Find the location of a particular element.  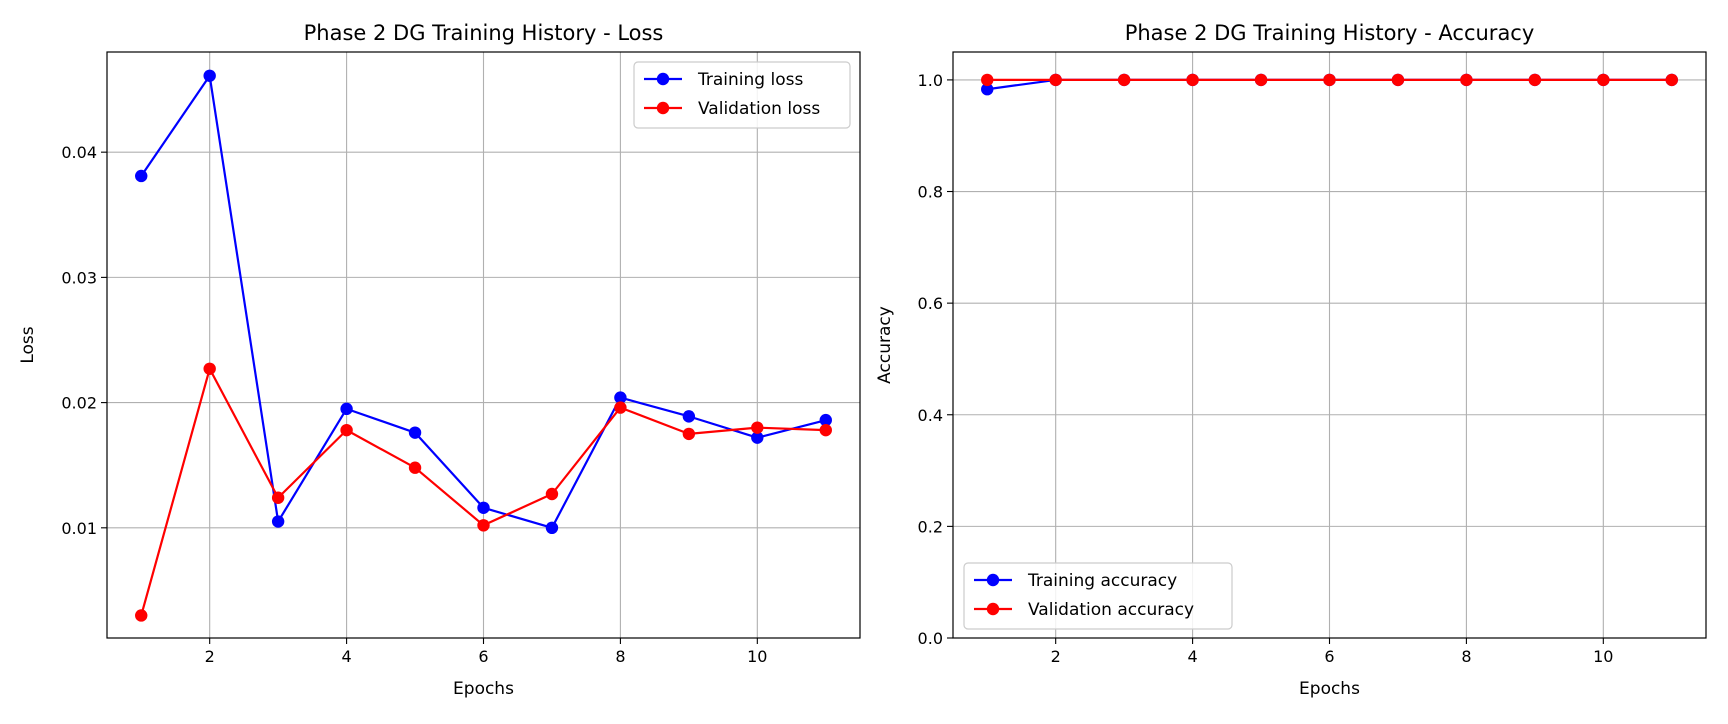

legend: Training accuracy Validation accuracy is located at coordinates (1098, 596).